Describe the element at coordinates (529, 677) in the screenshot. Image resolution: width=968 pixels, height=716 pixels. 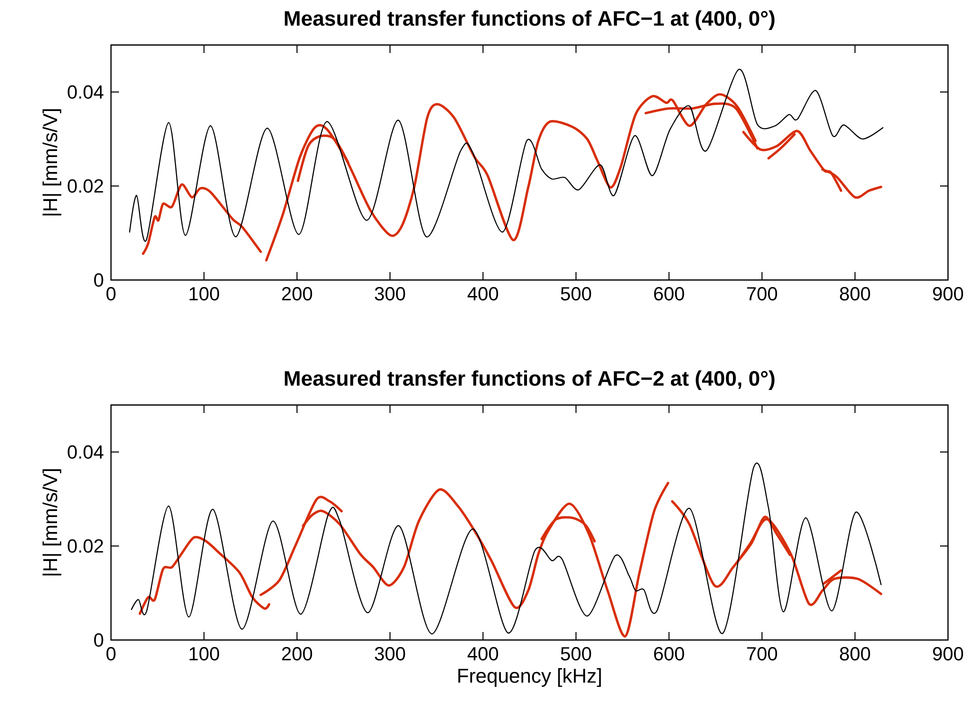
I see `x-axis-title: Frequency [kHz]` at that location.